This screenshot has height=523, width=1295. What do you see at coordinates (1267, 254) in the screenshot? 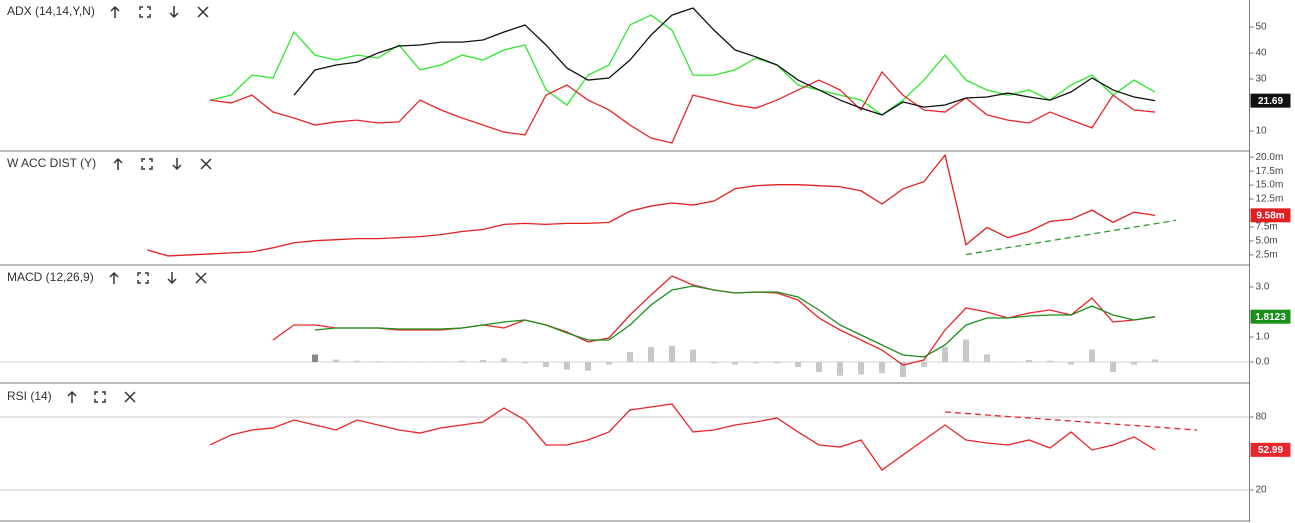
I see `y-tick-label: 2.5m` at bounding box center [1267, 254].